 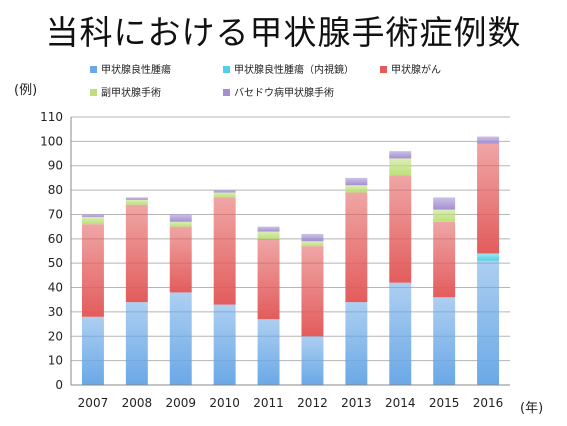 What do you see at coordinates (488, 403) in the screenshot?
I see `x-tick-label: 2016` at bounding box center [488, 403].